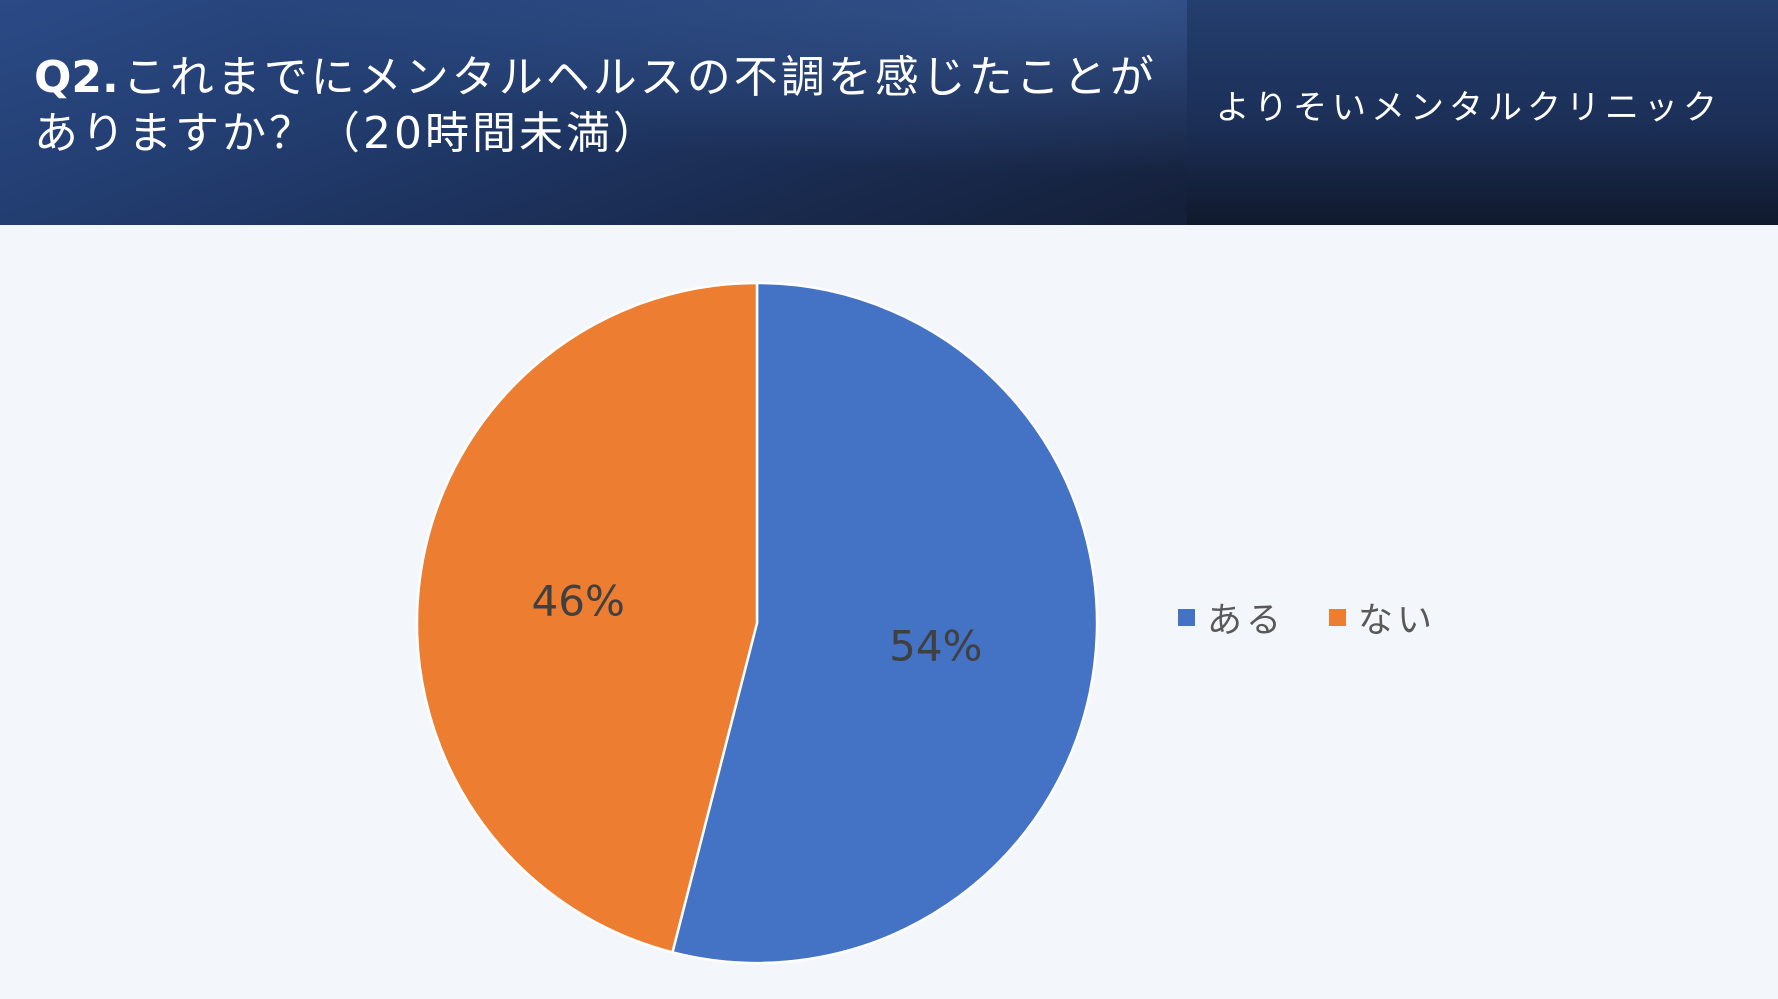 Image resolution: width=1778 pixels, height=999 pixels. I want to click on question-text: これまでにメンタルヘルスの不調を感じたことがありますか？（20時間未満）, so click(595, 105).